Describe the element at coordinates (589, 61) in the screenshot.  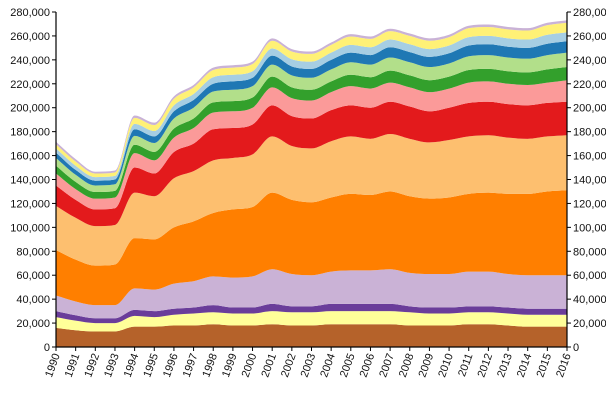
I see `y-tick-label-right: 240,000` at that location.